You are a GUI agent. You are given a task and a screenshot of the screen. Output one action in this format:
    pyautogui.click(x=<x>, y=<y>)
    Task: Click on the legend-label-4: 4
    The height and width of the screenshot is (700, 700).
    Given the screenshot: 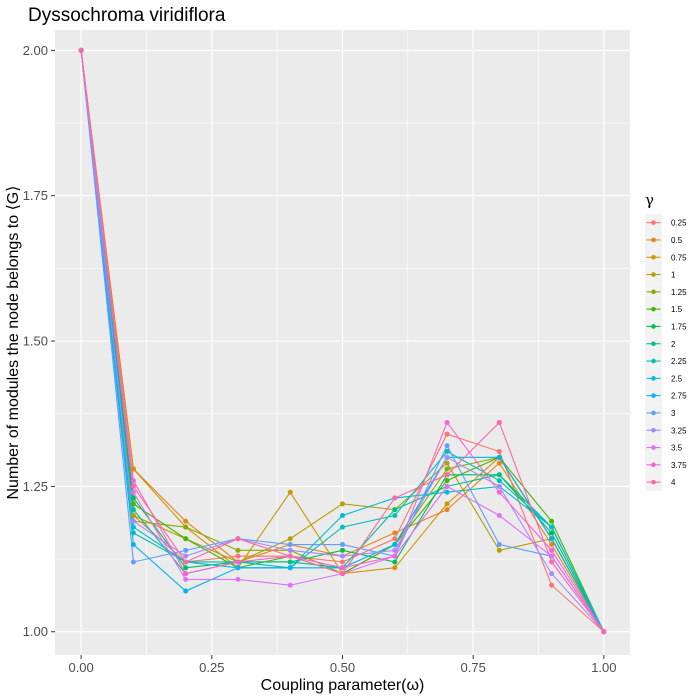 What is the action you would take?
    pyautogui.click(x=673, y=482)
    